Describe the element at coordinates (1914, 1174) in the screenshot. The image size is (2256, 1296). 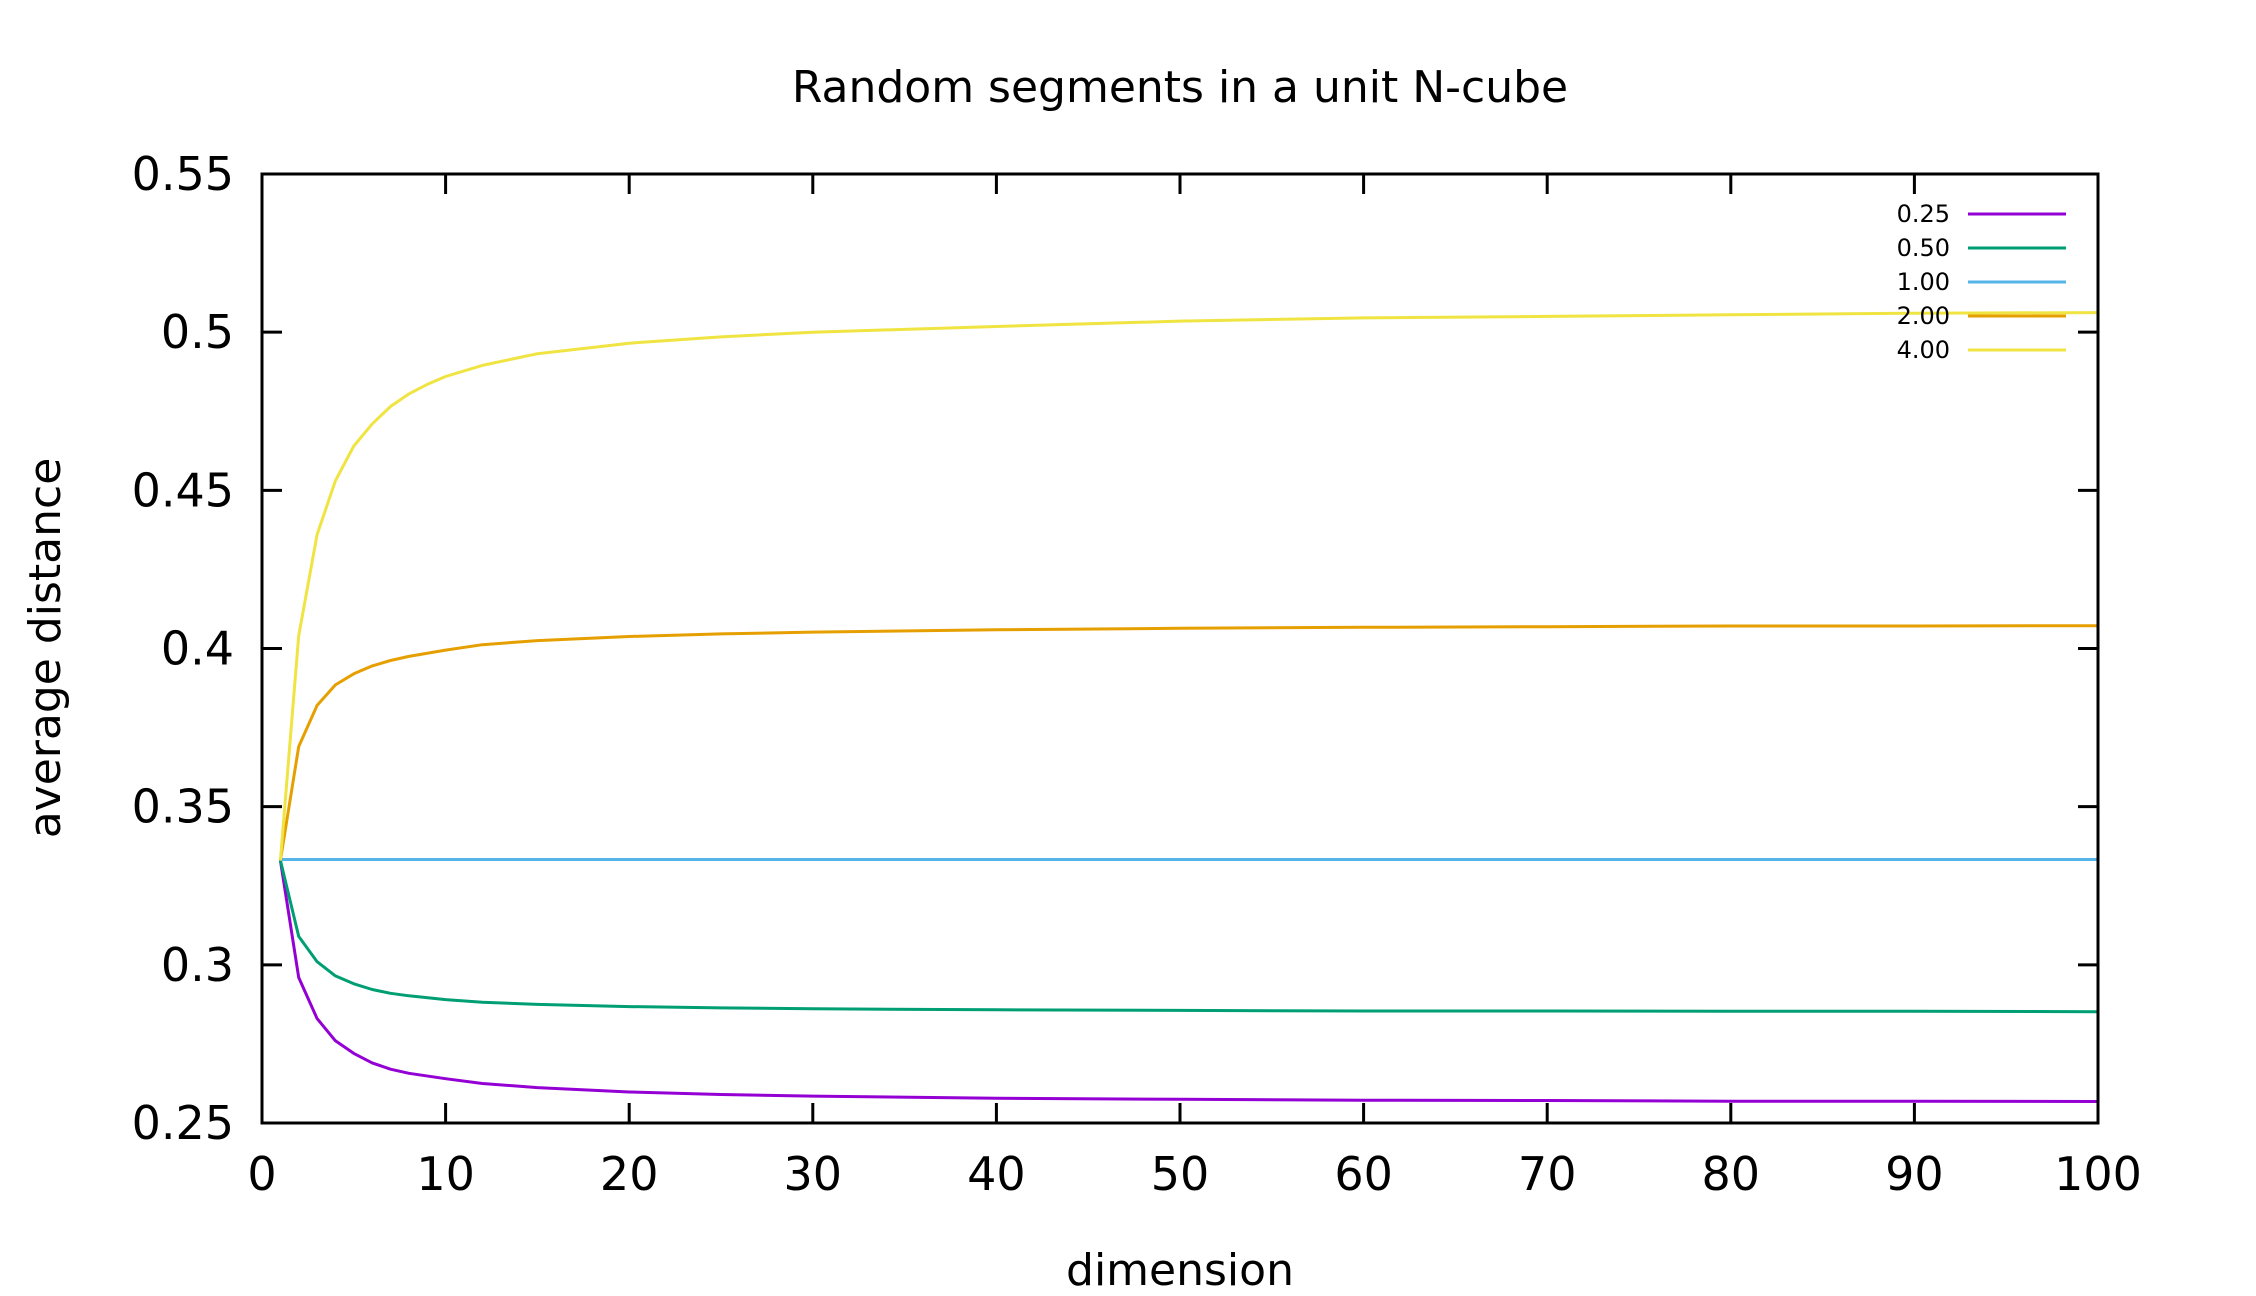
I see `x-tick-label: 90` at that location.